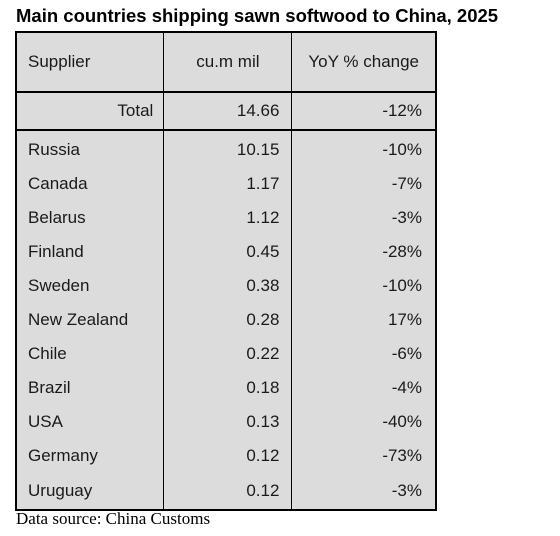  What do you see at coordinates (45, 421) in the screenshot?
I see `supplier-cell: USA` at bounding box center [45, 421].